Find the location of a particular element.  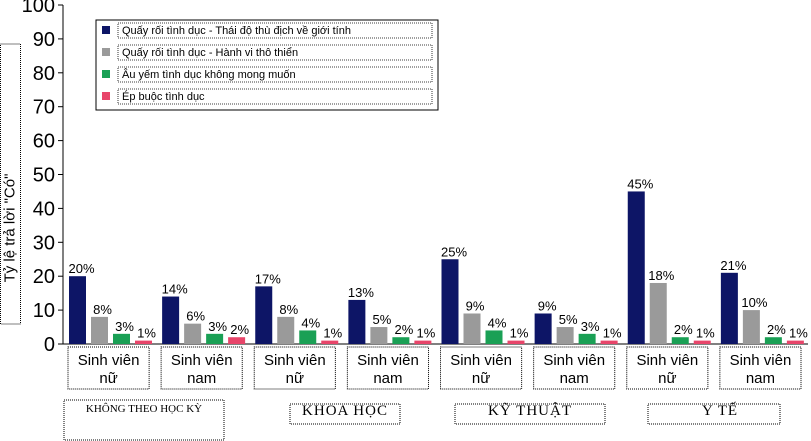

y-tick-label: 90 is located at coordinates (44, 40).